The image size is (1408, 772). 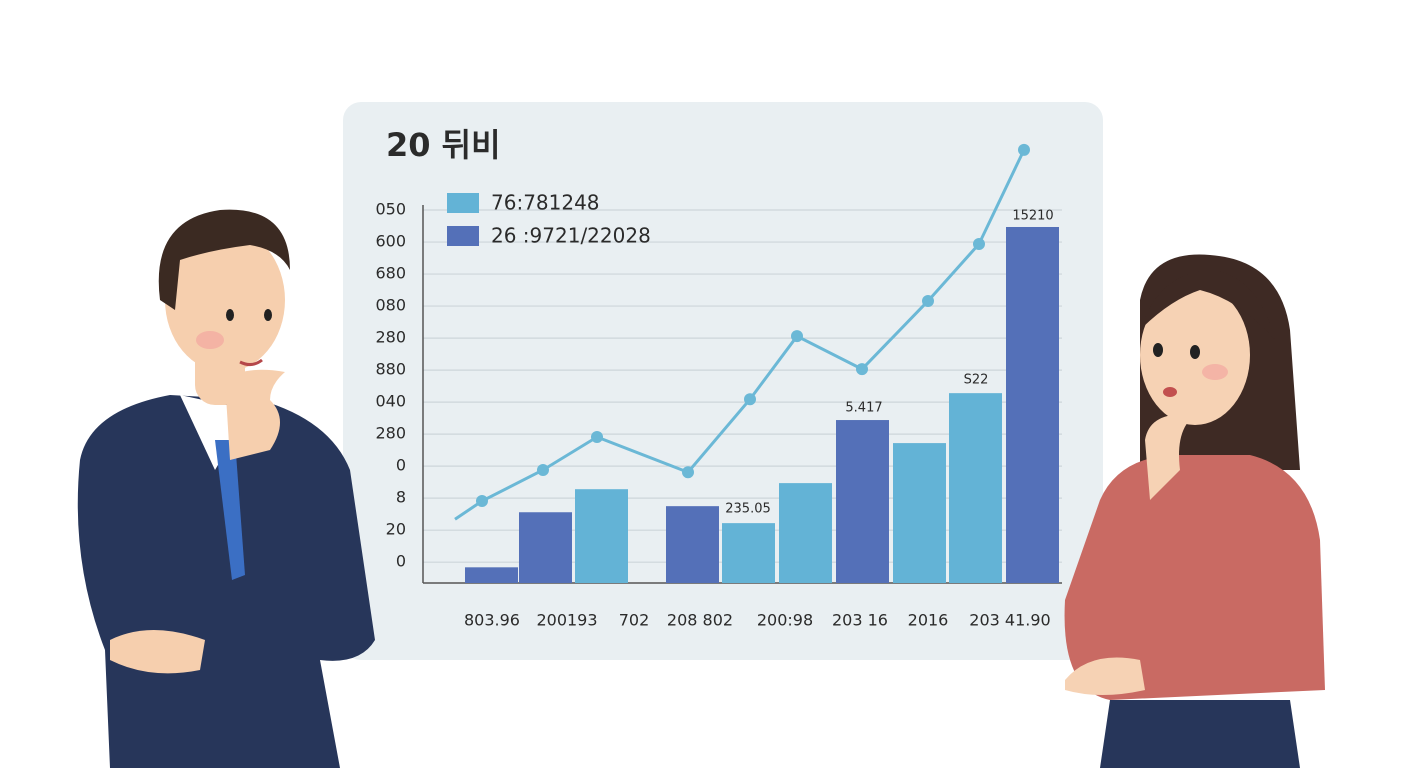 What do you see at coordinates (928, 620) in the screenshot?
I see `x-tick-label: 2016` at bounding box center [928, 620].